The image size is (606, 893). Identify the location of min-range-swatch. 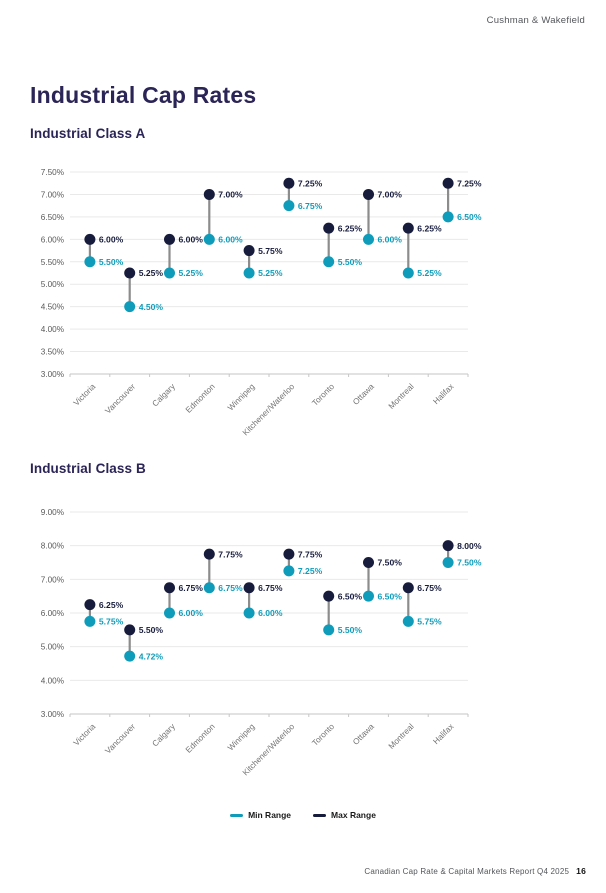
(237, 815).